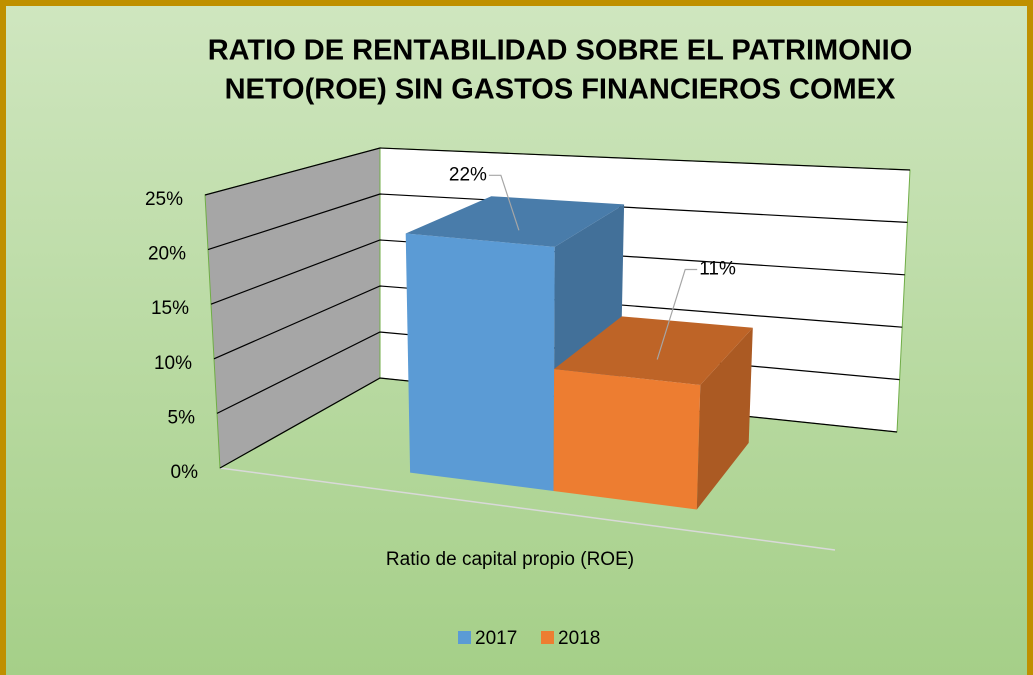 This screenshot has height=675, width=1033. I want to click on y-tick-label: 10%, so click(173, 363).